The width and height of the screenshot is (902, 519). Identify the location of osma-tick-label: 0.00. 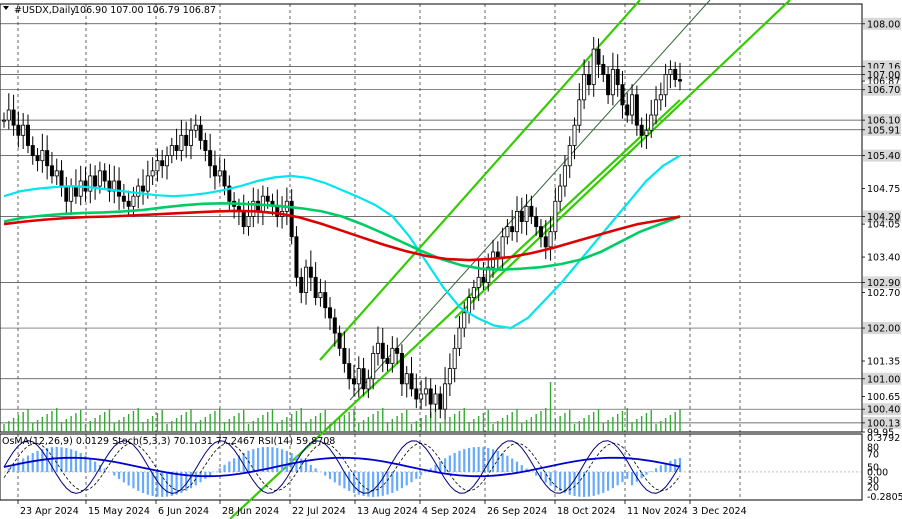
(877, 472).